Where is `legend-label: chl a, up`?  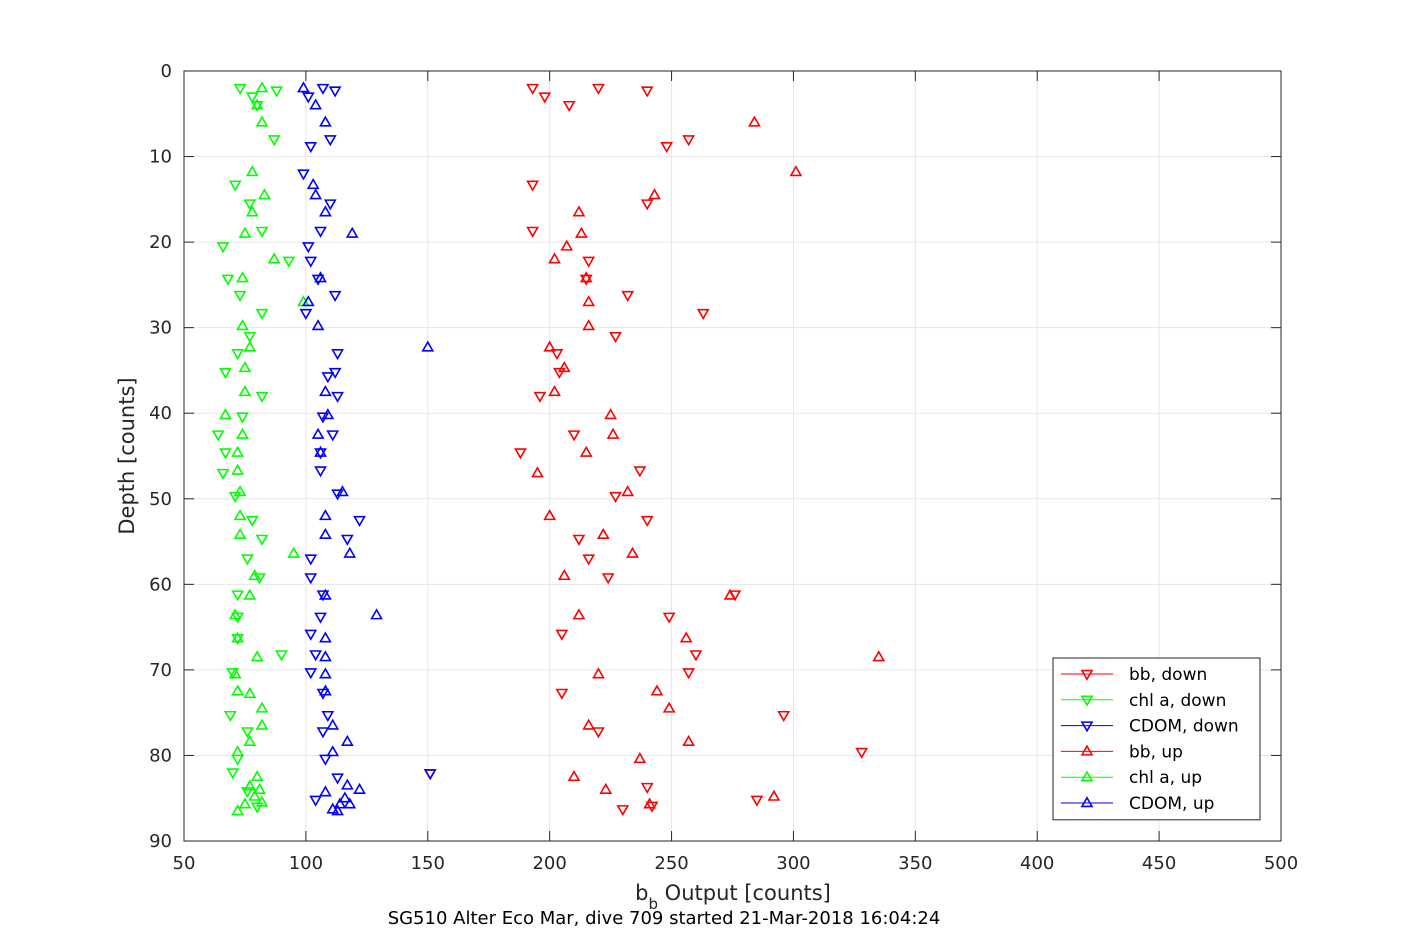
legend-label: chl a, up is located at coordinates (1165, 778).